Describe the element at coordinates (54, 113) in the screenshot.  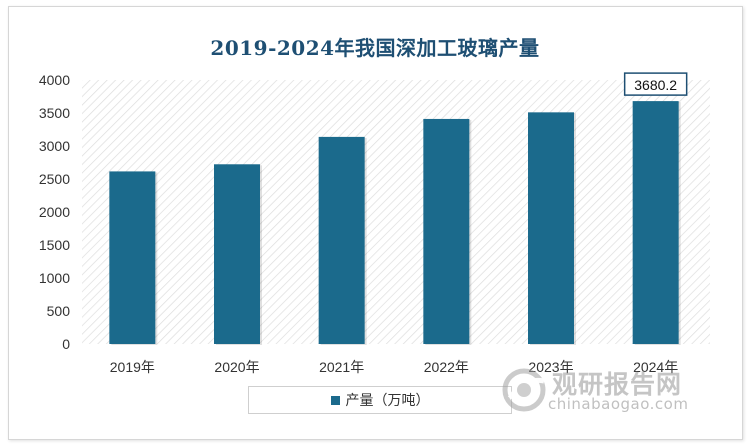
I see `y-tick-label: 3500` at that location.